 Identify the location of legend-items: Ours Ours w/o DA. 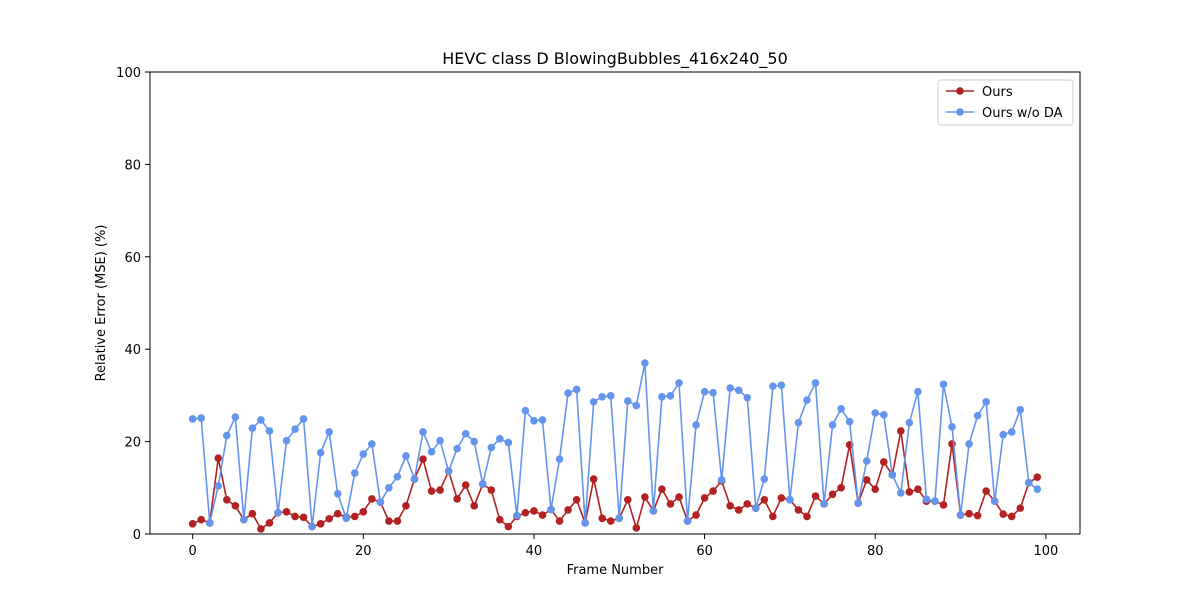
(1004, 103).